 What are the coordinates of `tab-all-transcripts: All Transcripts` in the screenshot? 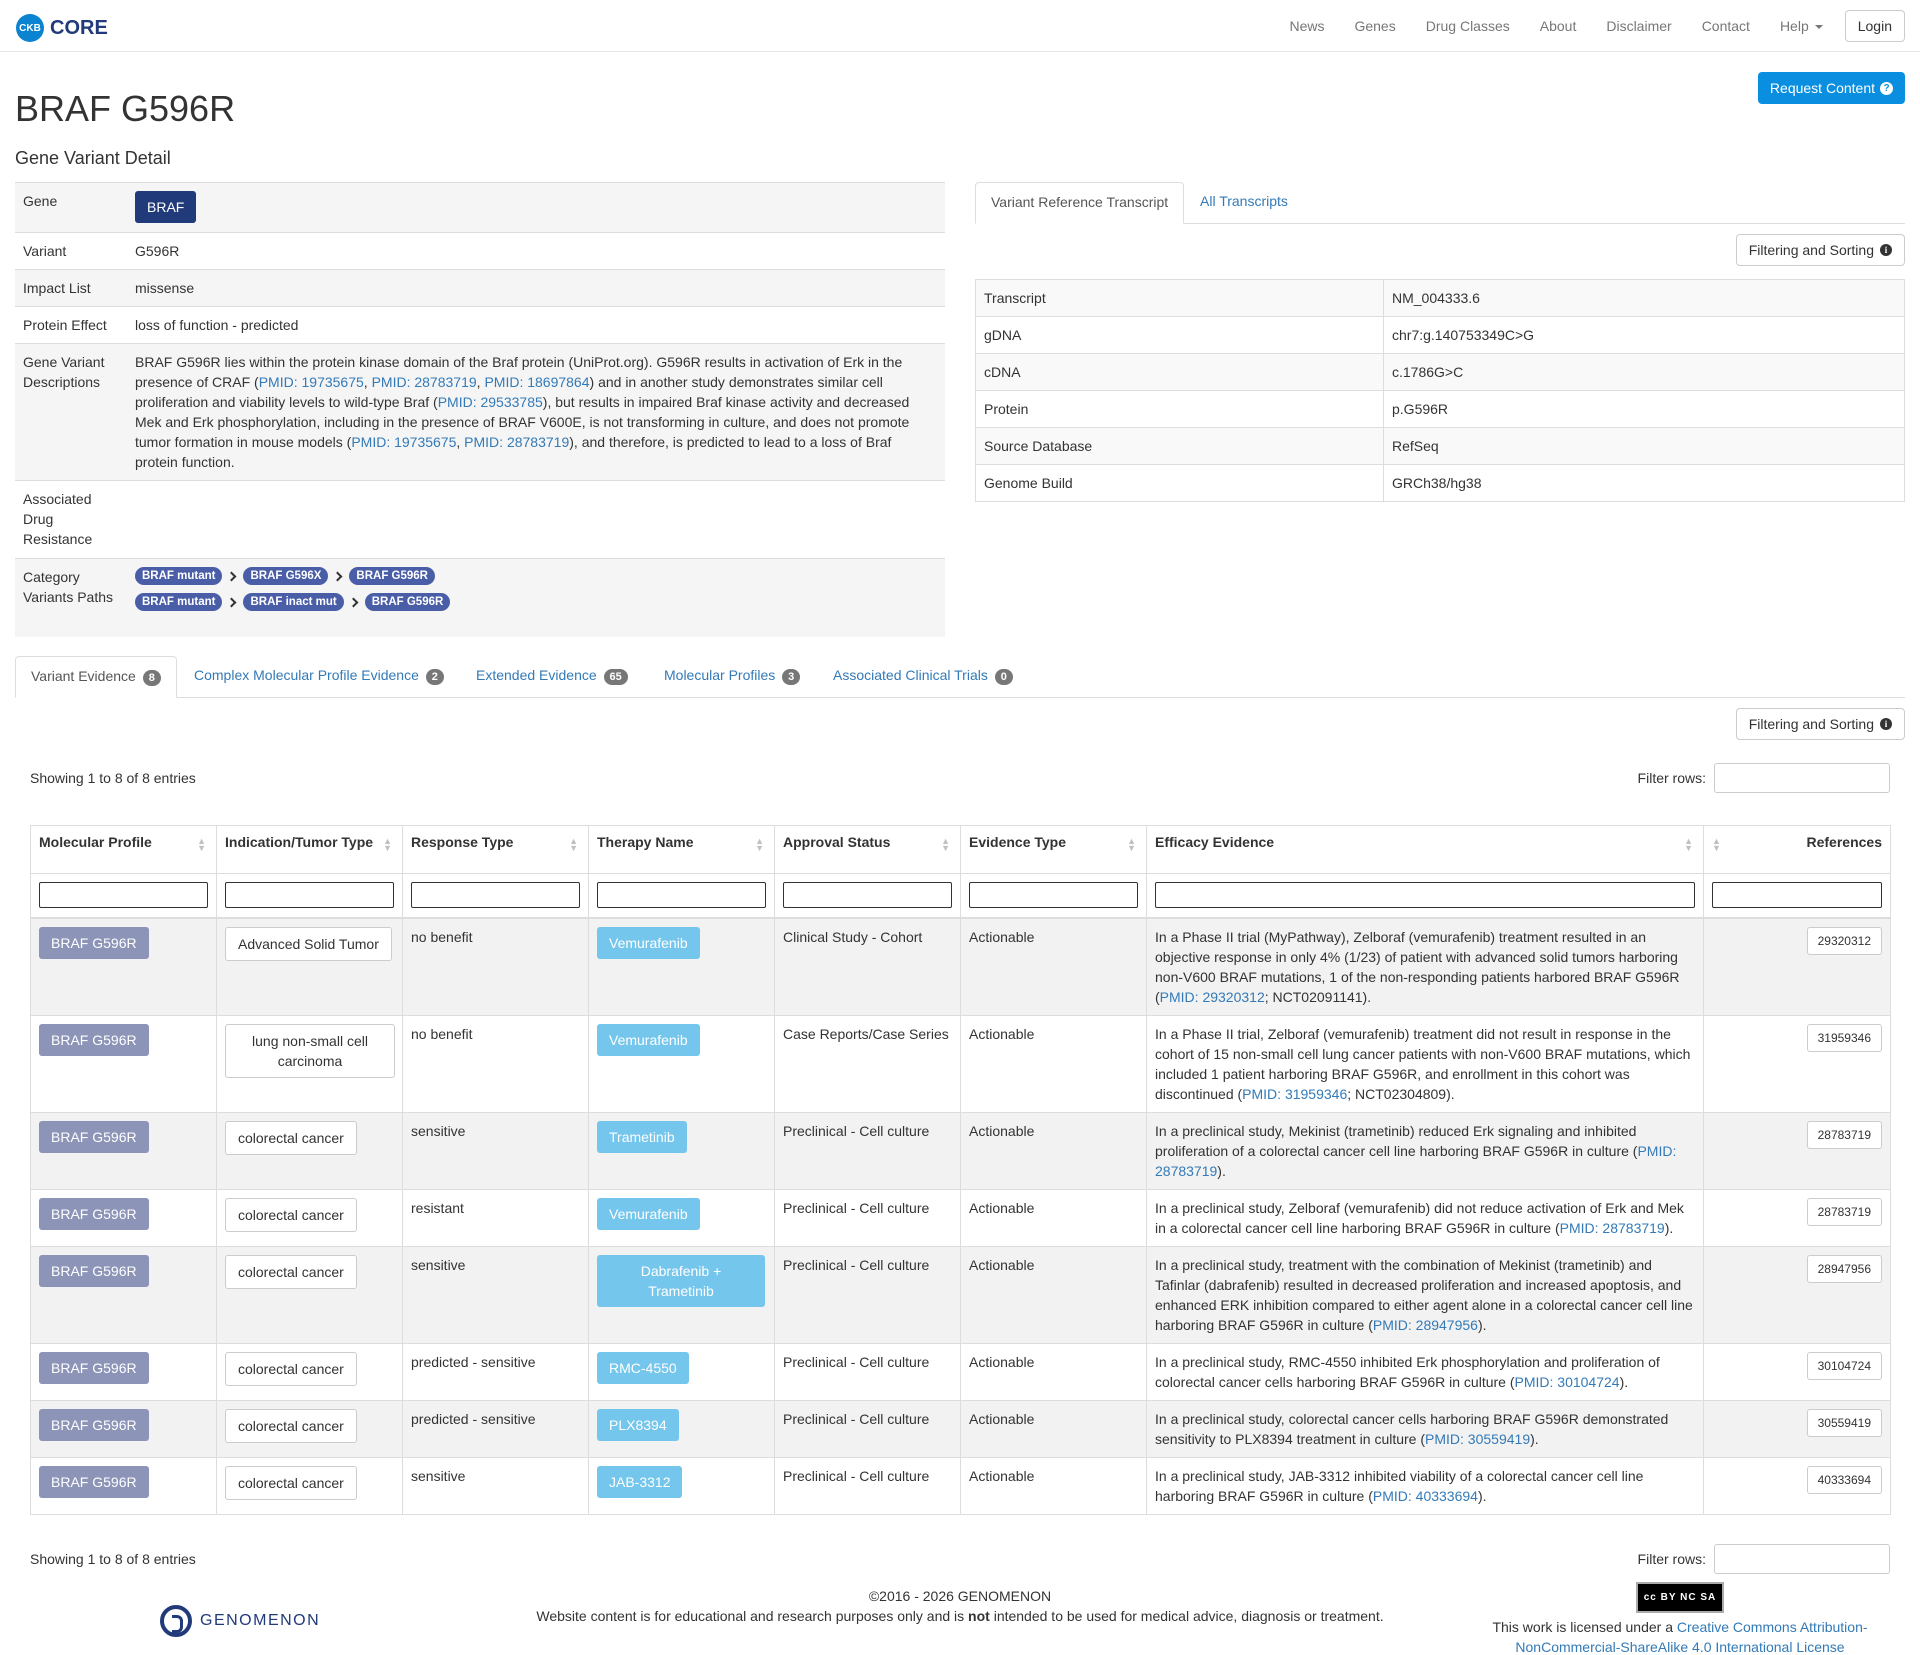 It's located at (1244, 201).